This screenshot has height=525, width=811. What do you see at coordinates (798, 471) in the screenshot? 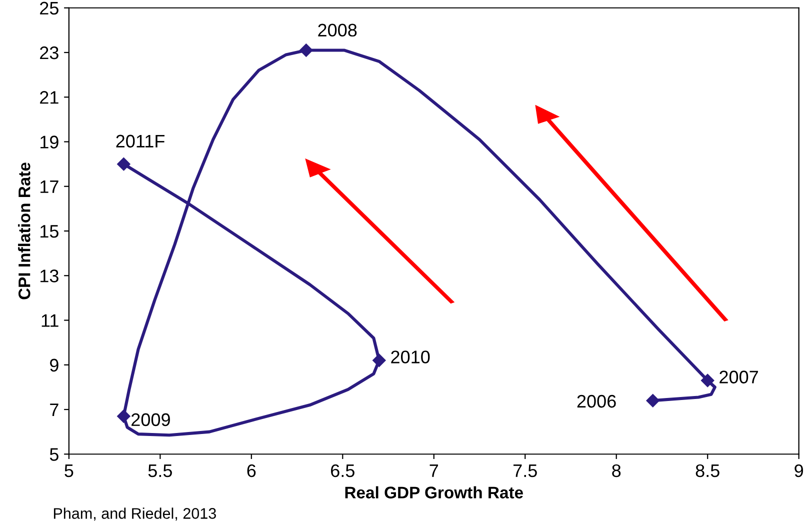
I see `x-tick-label: 9` at bounding box center [798, 471].